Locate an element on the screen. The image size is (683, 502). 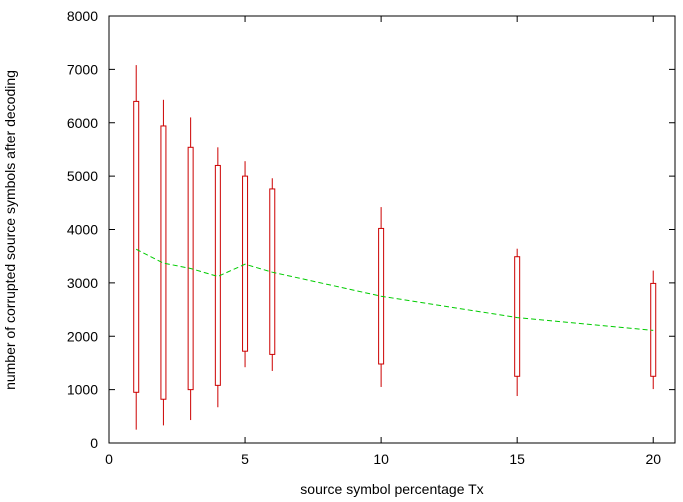
x-tick-label: 5 is located at coordinates (245, 459).